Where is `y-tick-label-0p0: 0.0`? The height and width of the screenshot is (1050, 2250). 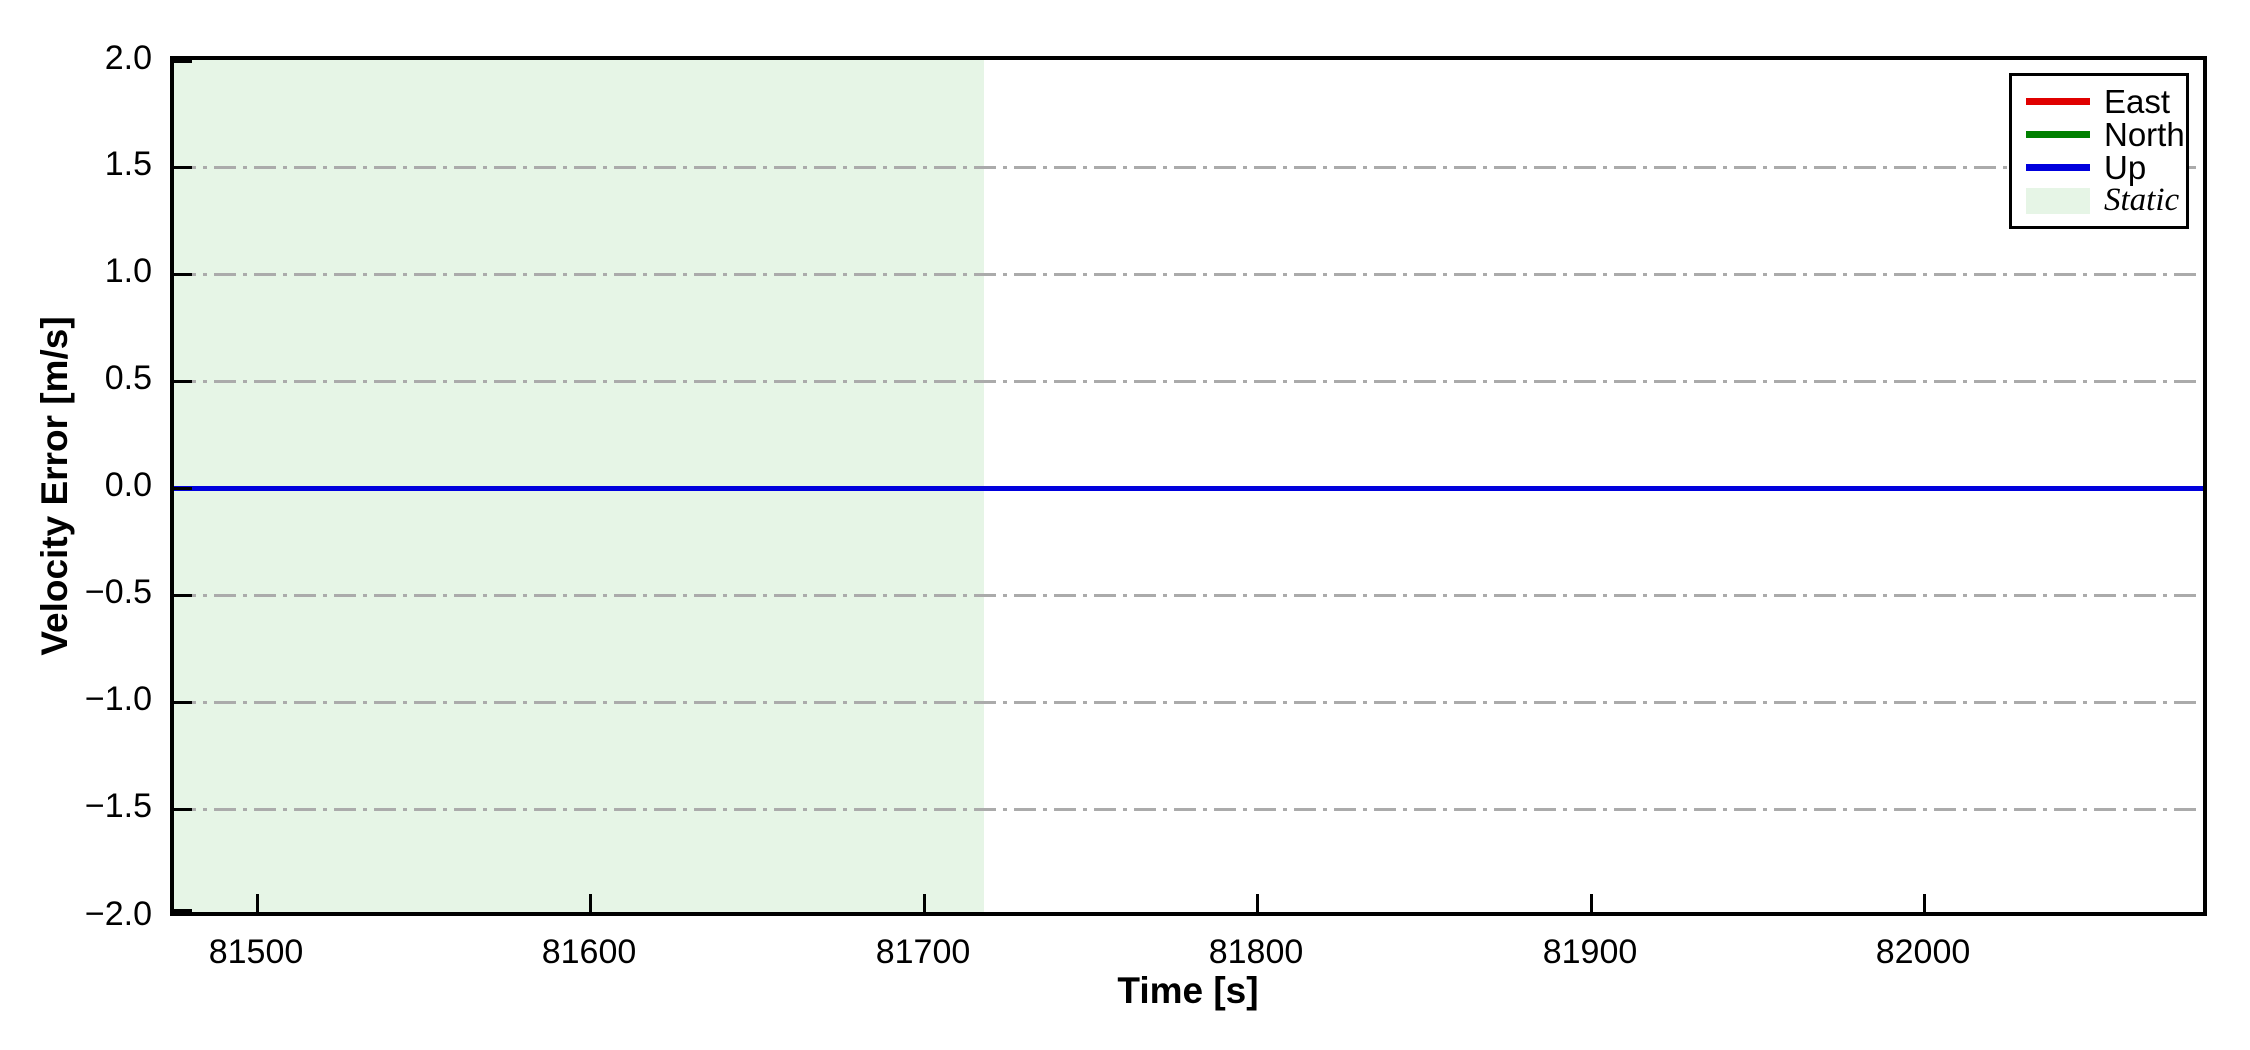
y-tick-label-0p0: 0.0 is located at coordinates (128, 485).